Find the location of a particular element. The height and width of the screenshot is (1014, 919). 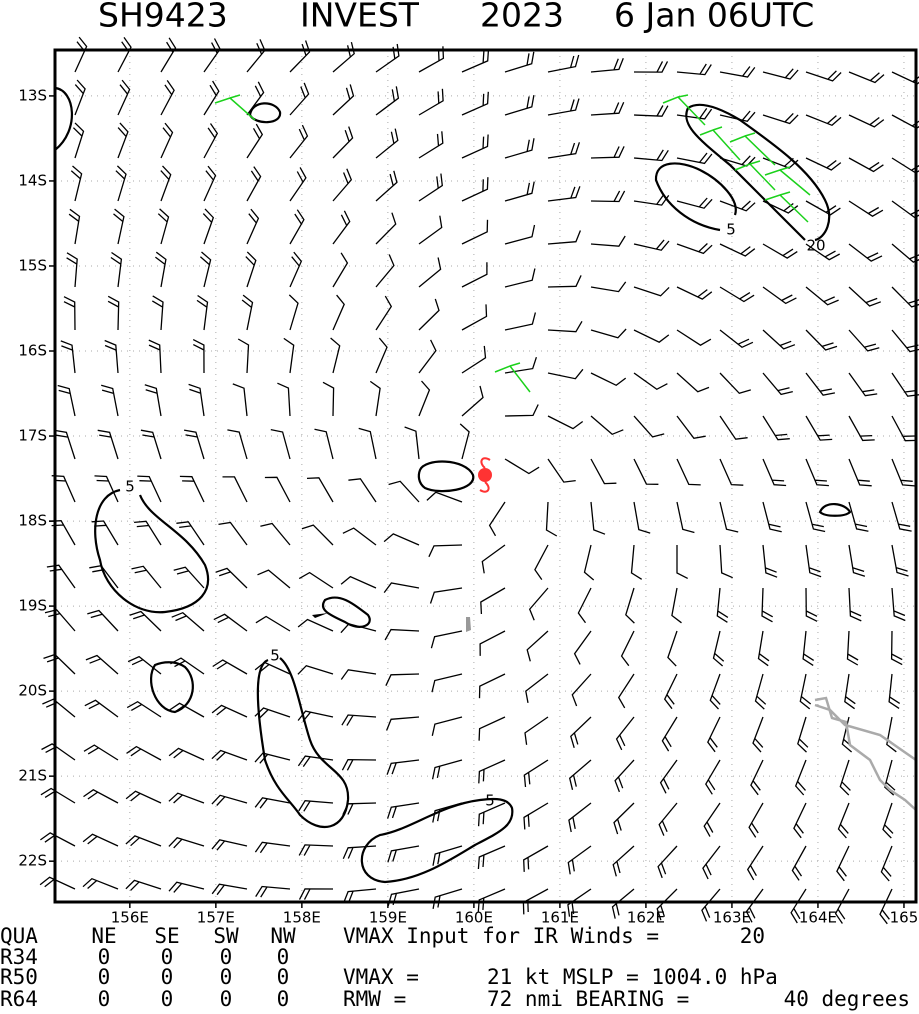

island is located at coordinates (468, 624).